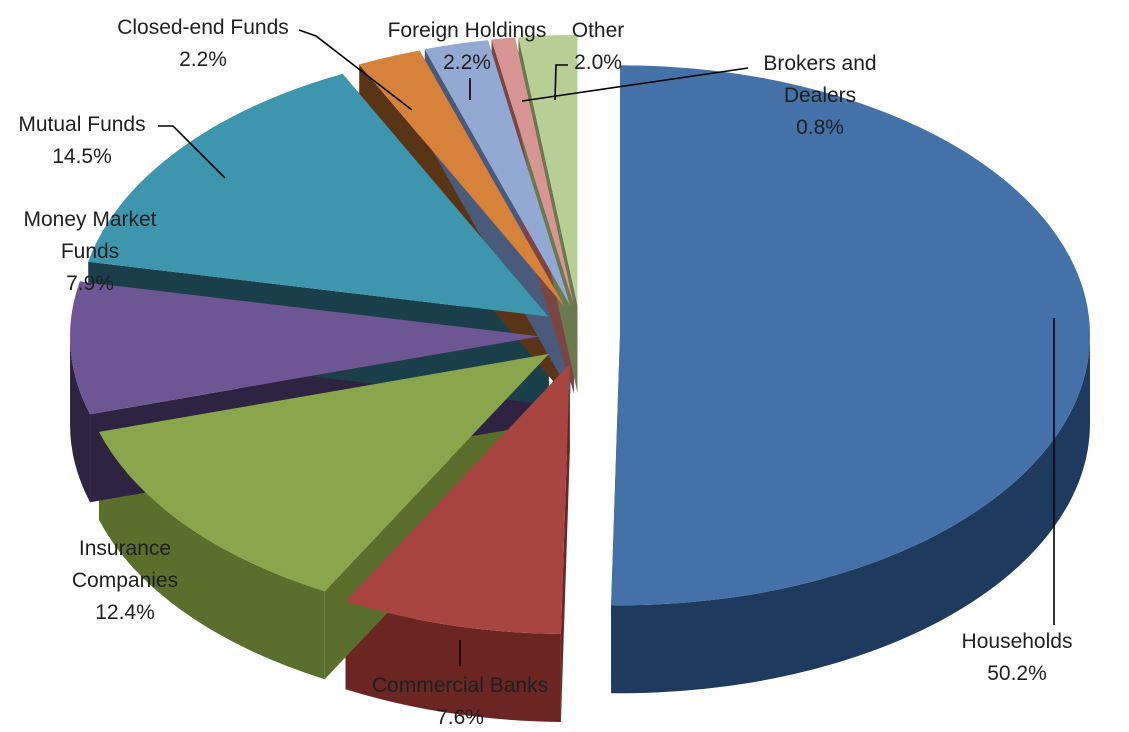 The image size is (1129, 732). Describe the element at coordinates (203, 27) in the screenshot. I see `slice-label-closed-end-funds-line1: Closed-end Funds` at that location.